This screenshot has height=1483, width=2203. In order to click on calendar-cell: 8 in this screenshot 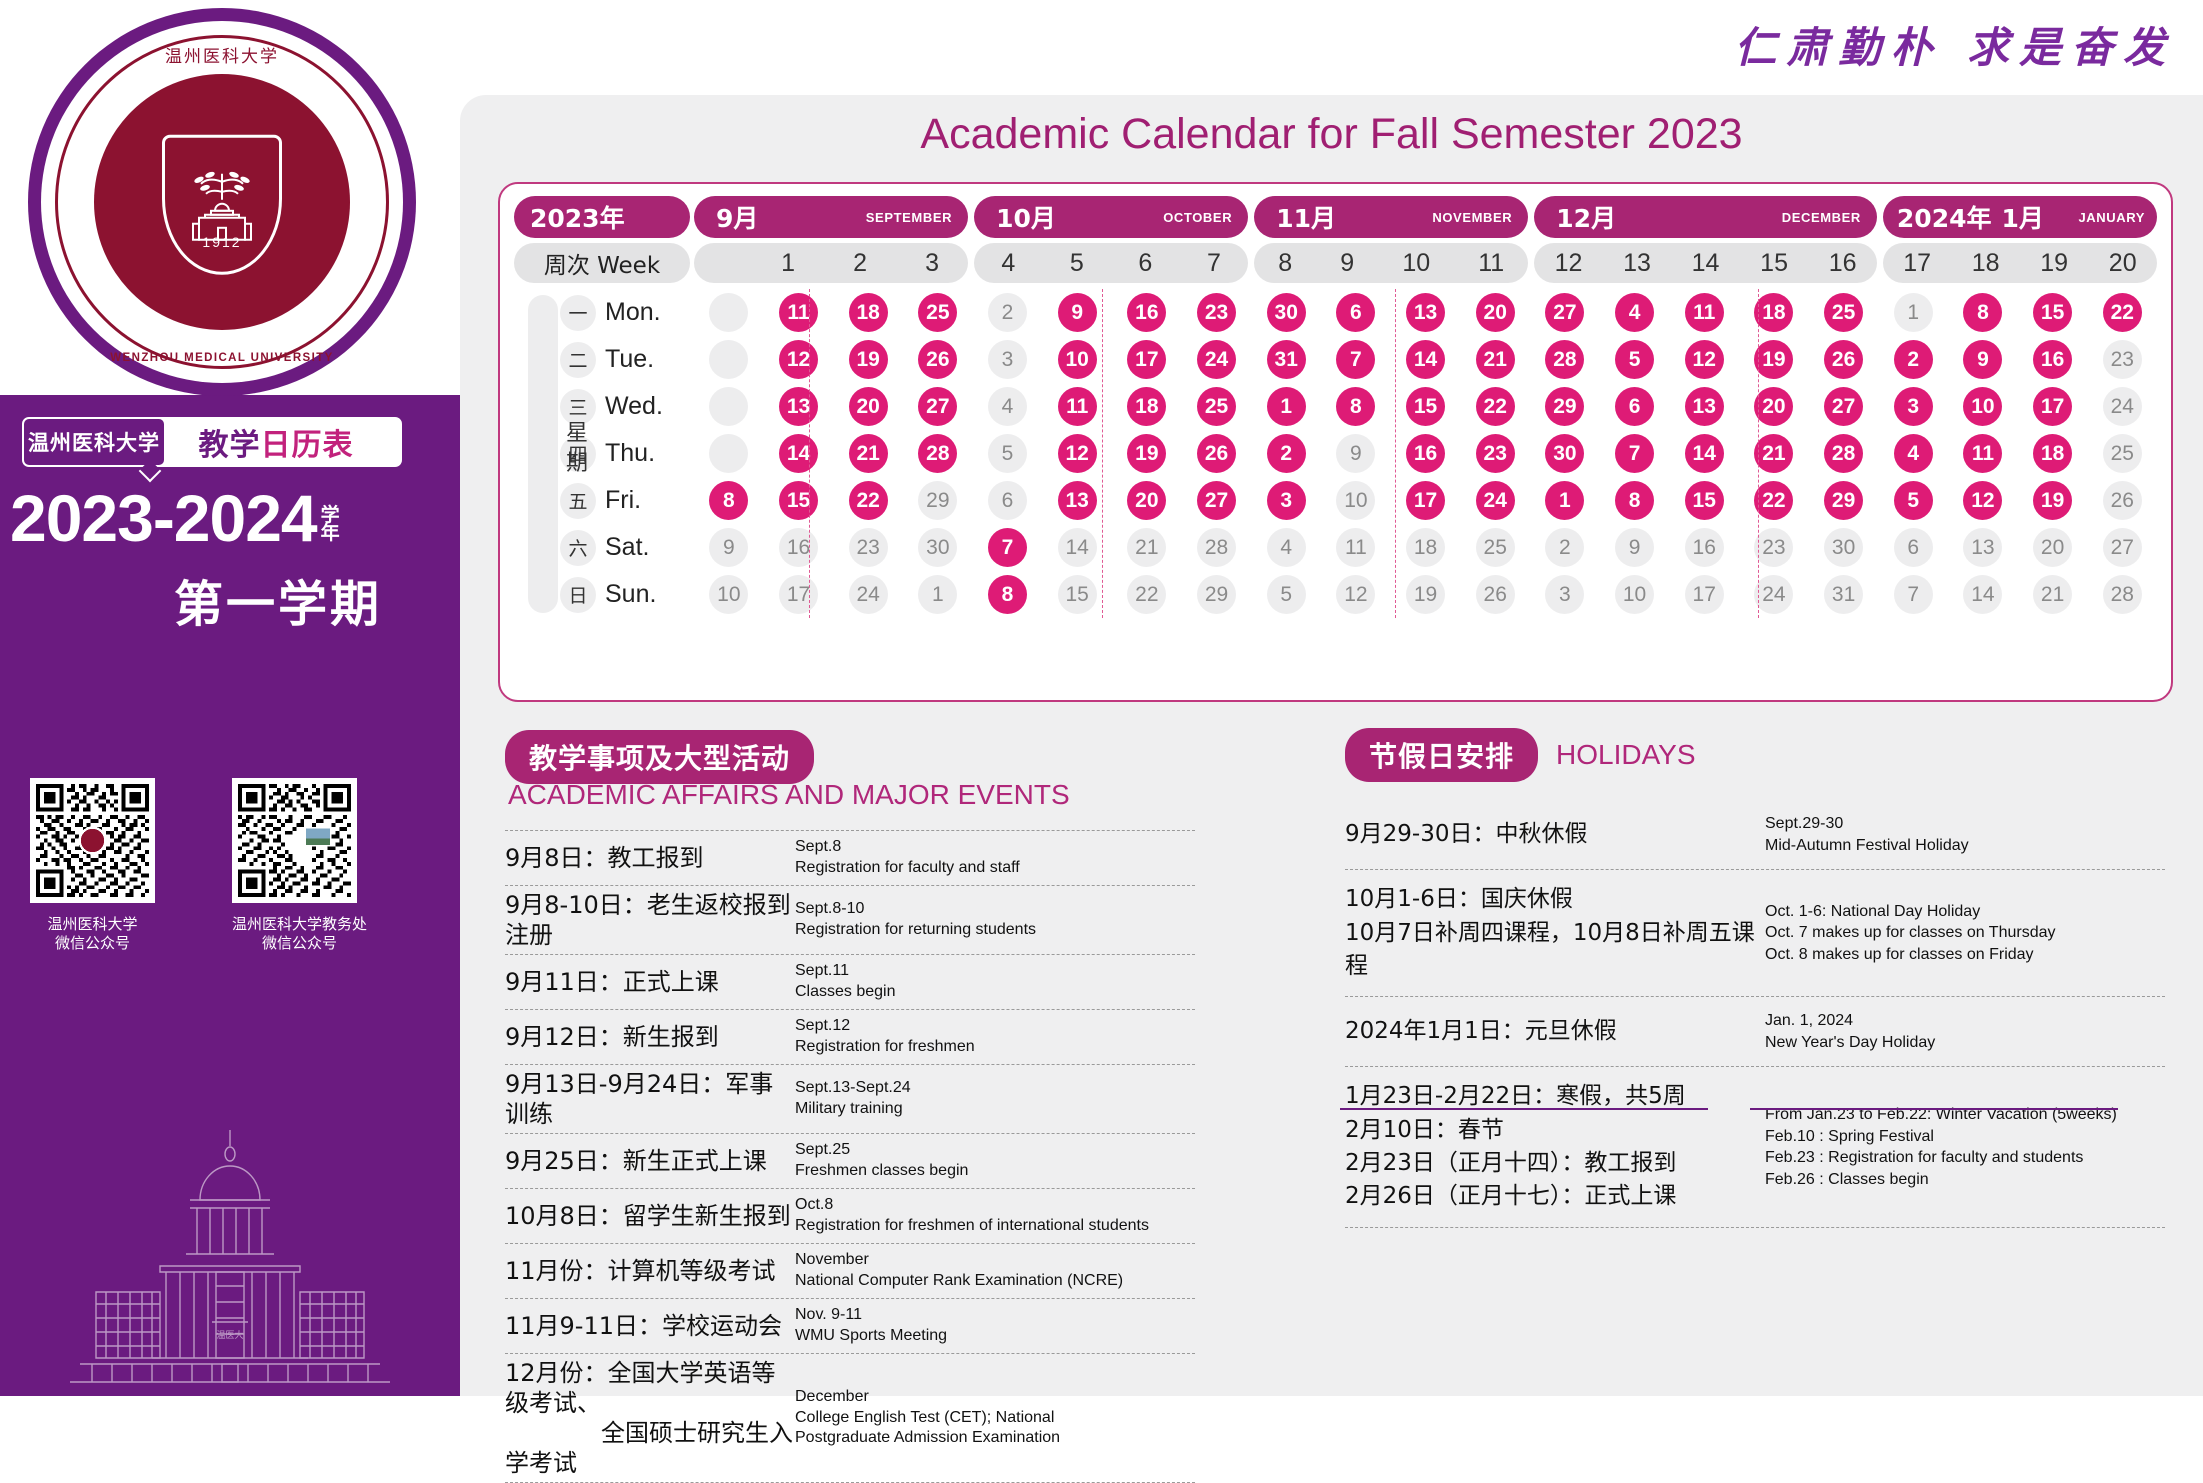, I will do `click(1983, 312)`.